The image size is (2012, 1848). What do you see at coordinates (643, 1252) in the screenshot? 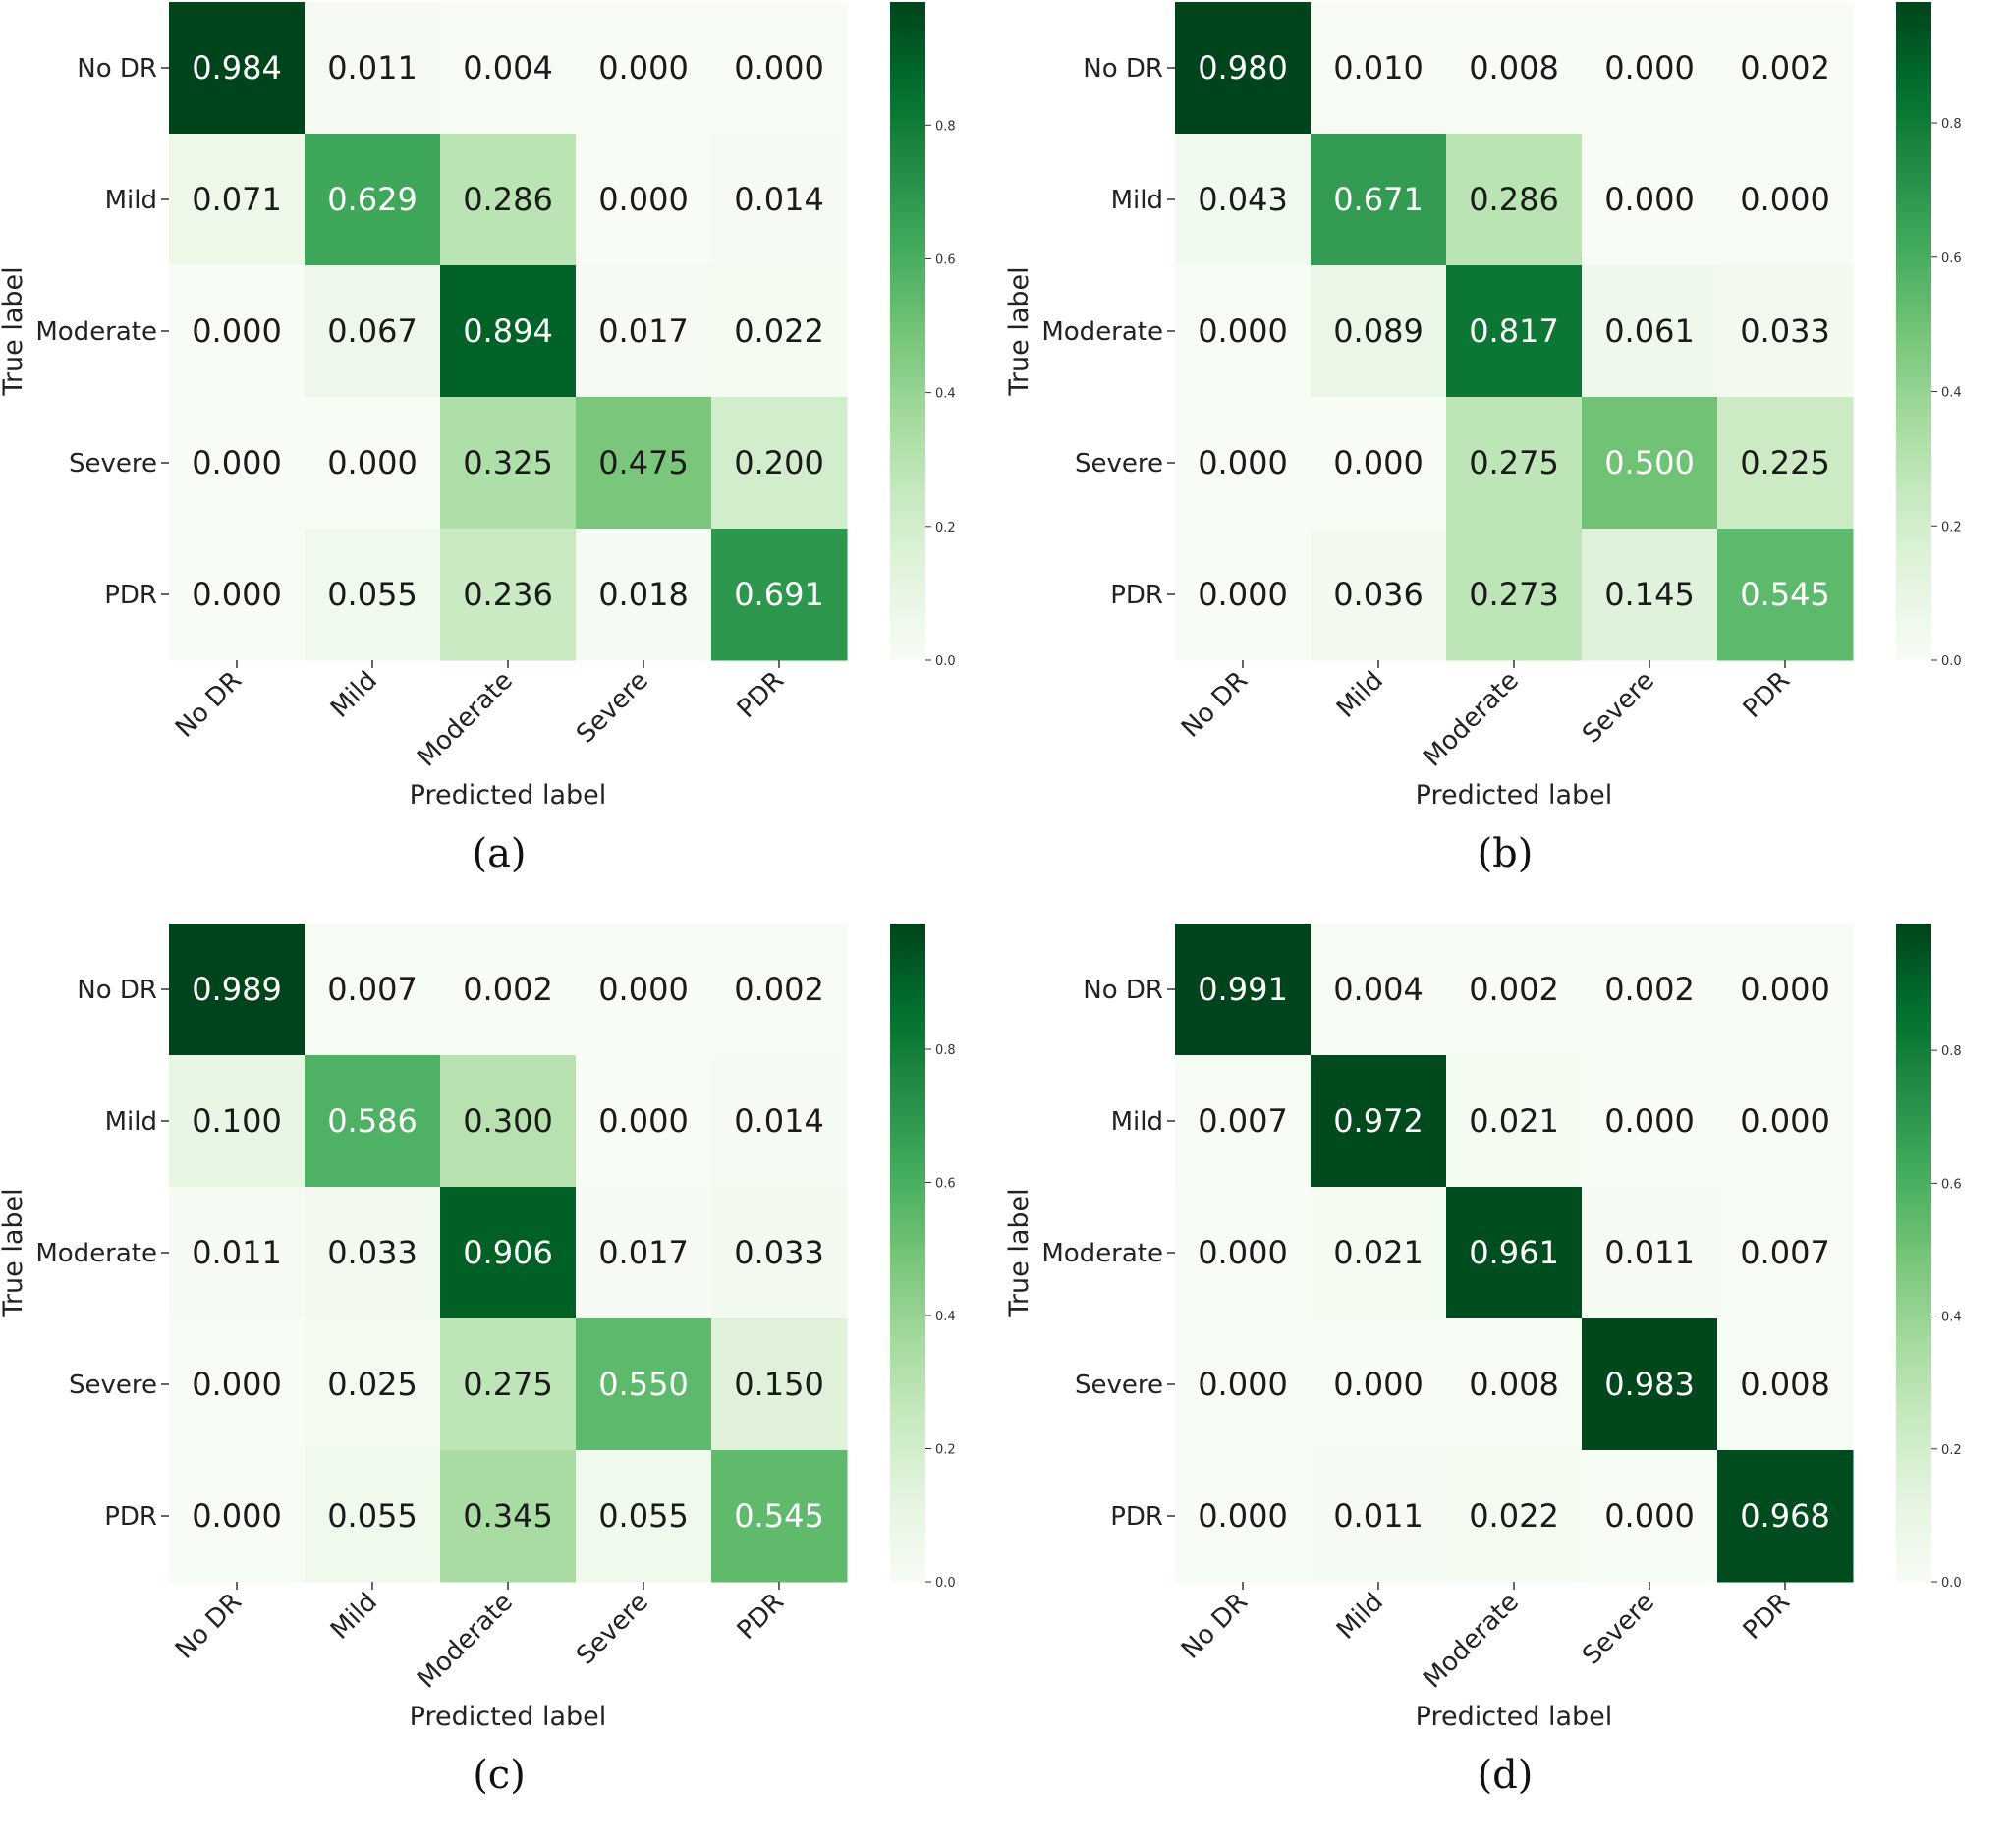
I see `cell-value: 0.017` at bounding box center [643, 1252].